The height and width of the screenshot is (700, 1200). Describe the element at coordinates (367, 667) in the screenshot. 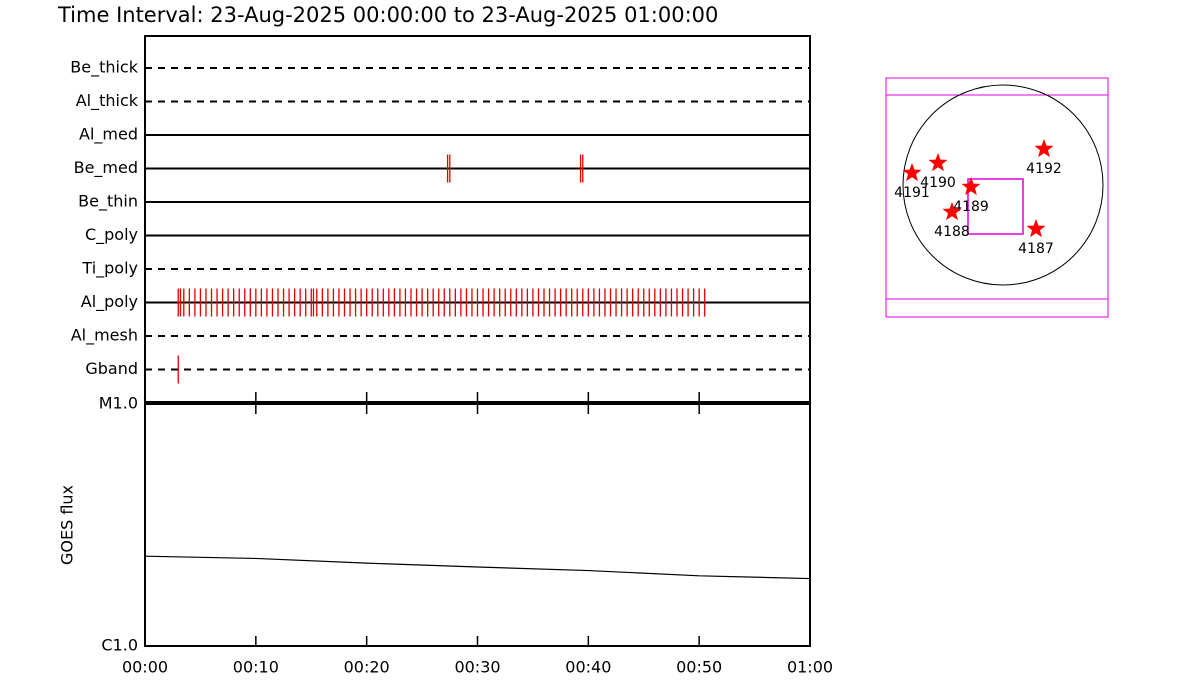

I see `x-tick-label: 00:20` at that location.